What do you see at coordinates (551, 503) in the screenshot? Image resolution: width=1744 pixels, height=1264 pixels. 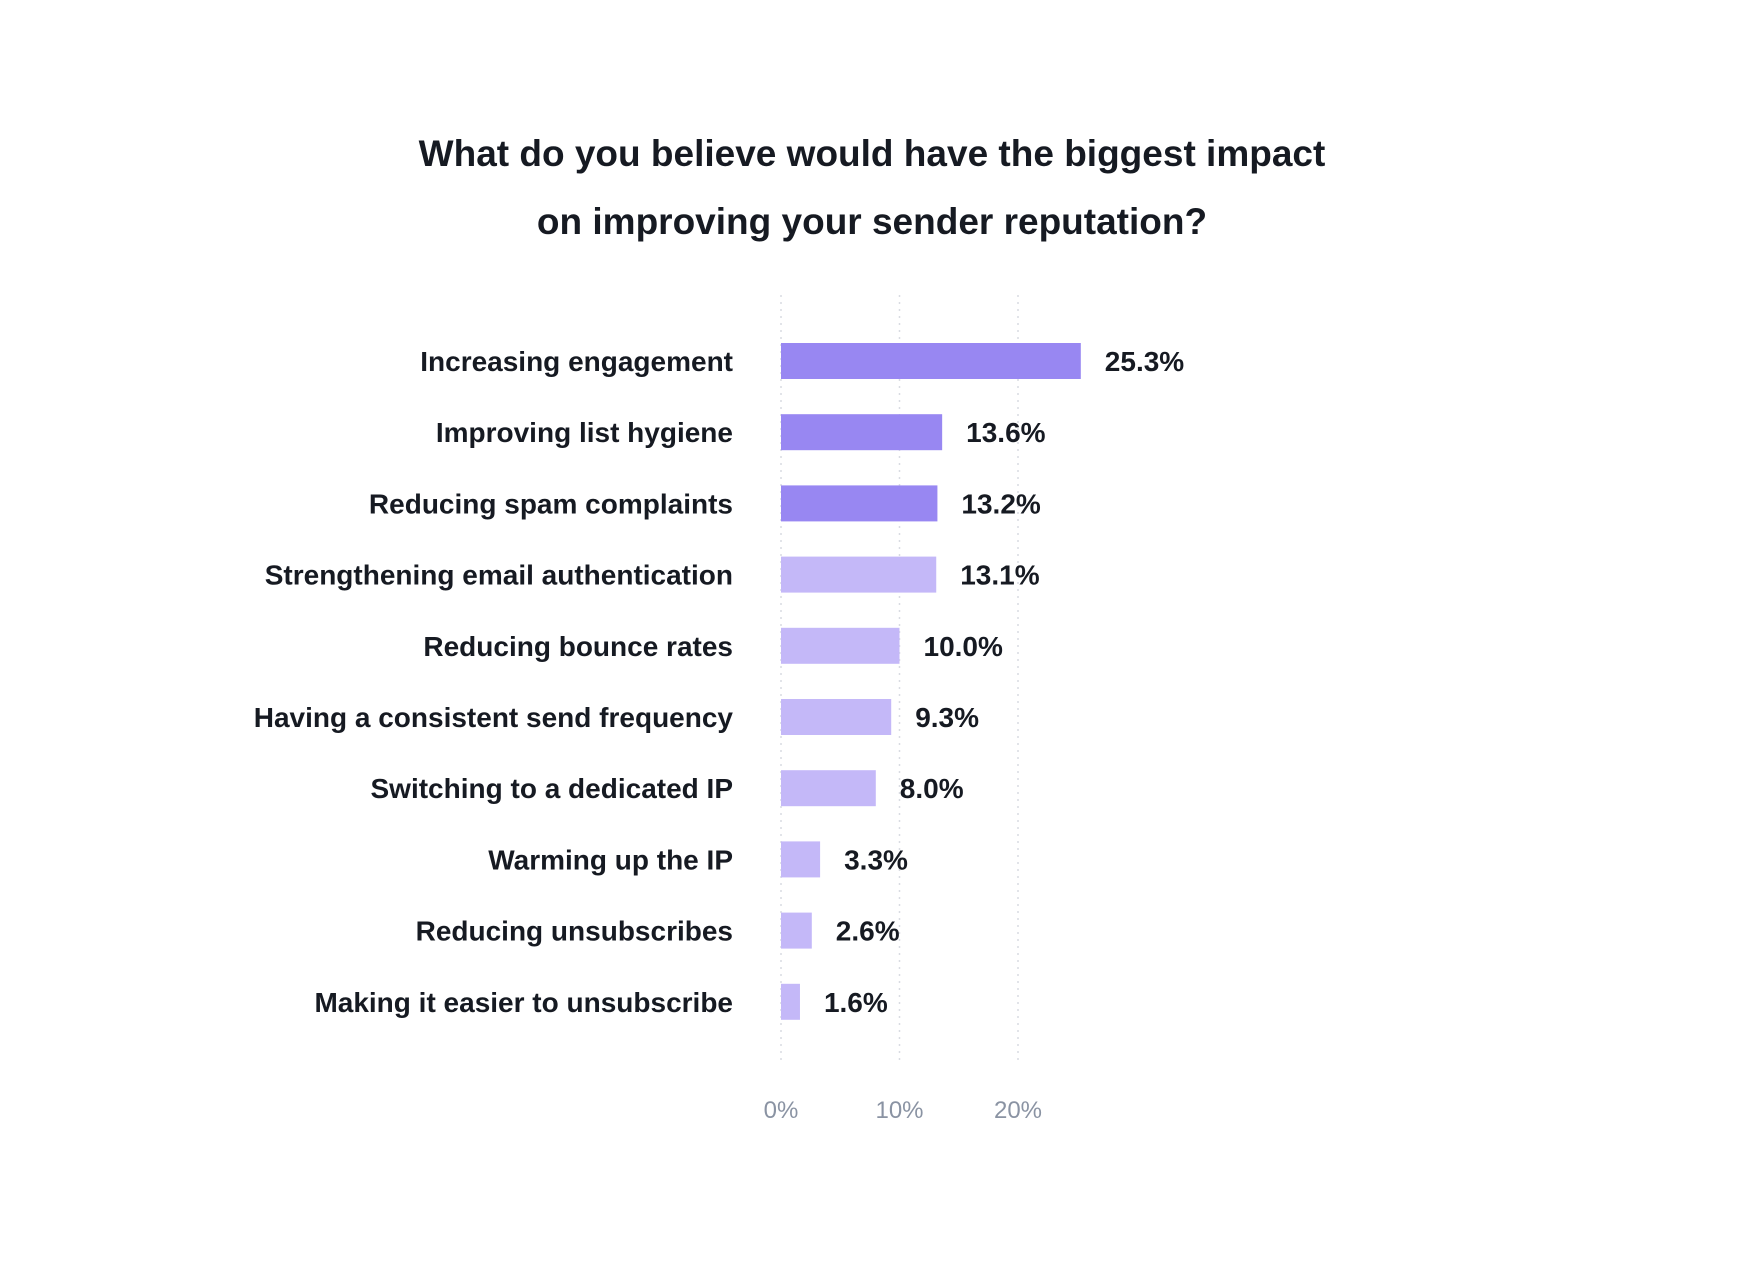 I see `category-label: Reducing spam complaints` at bounding box center [551, 503].